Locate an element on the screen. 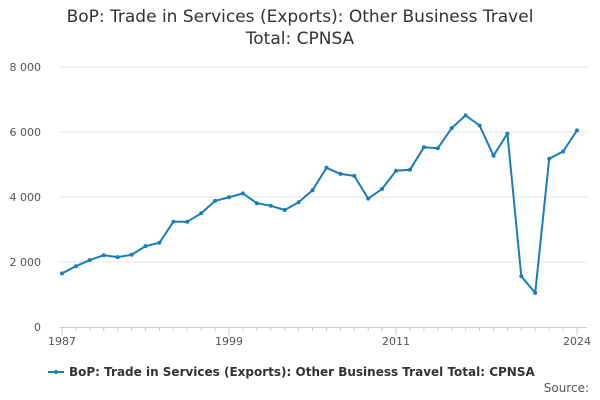 The height and width of the screenshot is (400, 600). legend-marker is located at coordinates (56, 372).